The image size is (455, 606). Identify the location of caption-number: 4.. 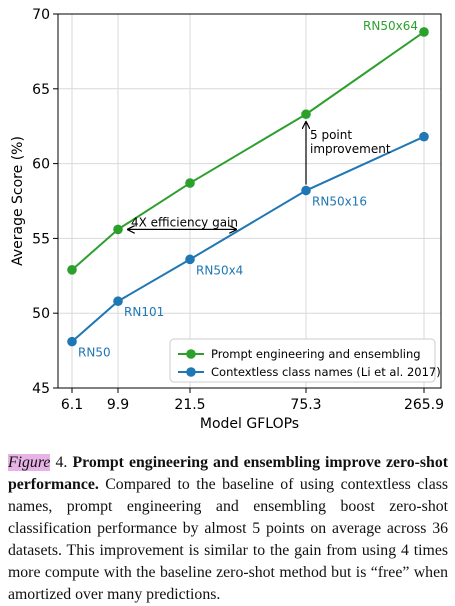
(61, 462).